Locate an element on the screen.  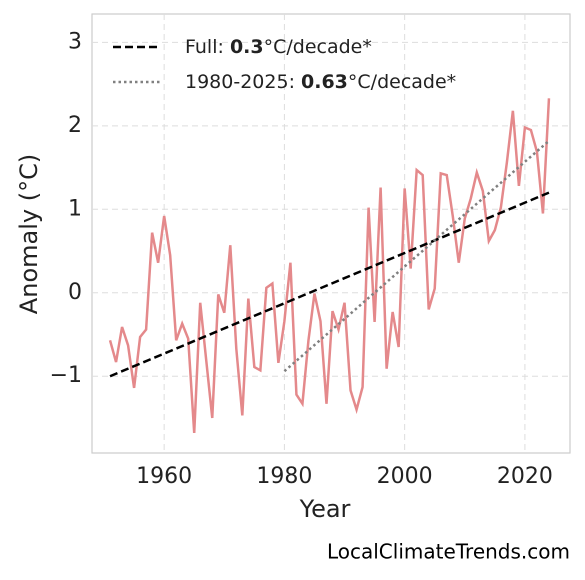
legend-text-part: 0.3 is located at coordinates (247, 47).